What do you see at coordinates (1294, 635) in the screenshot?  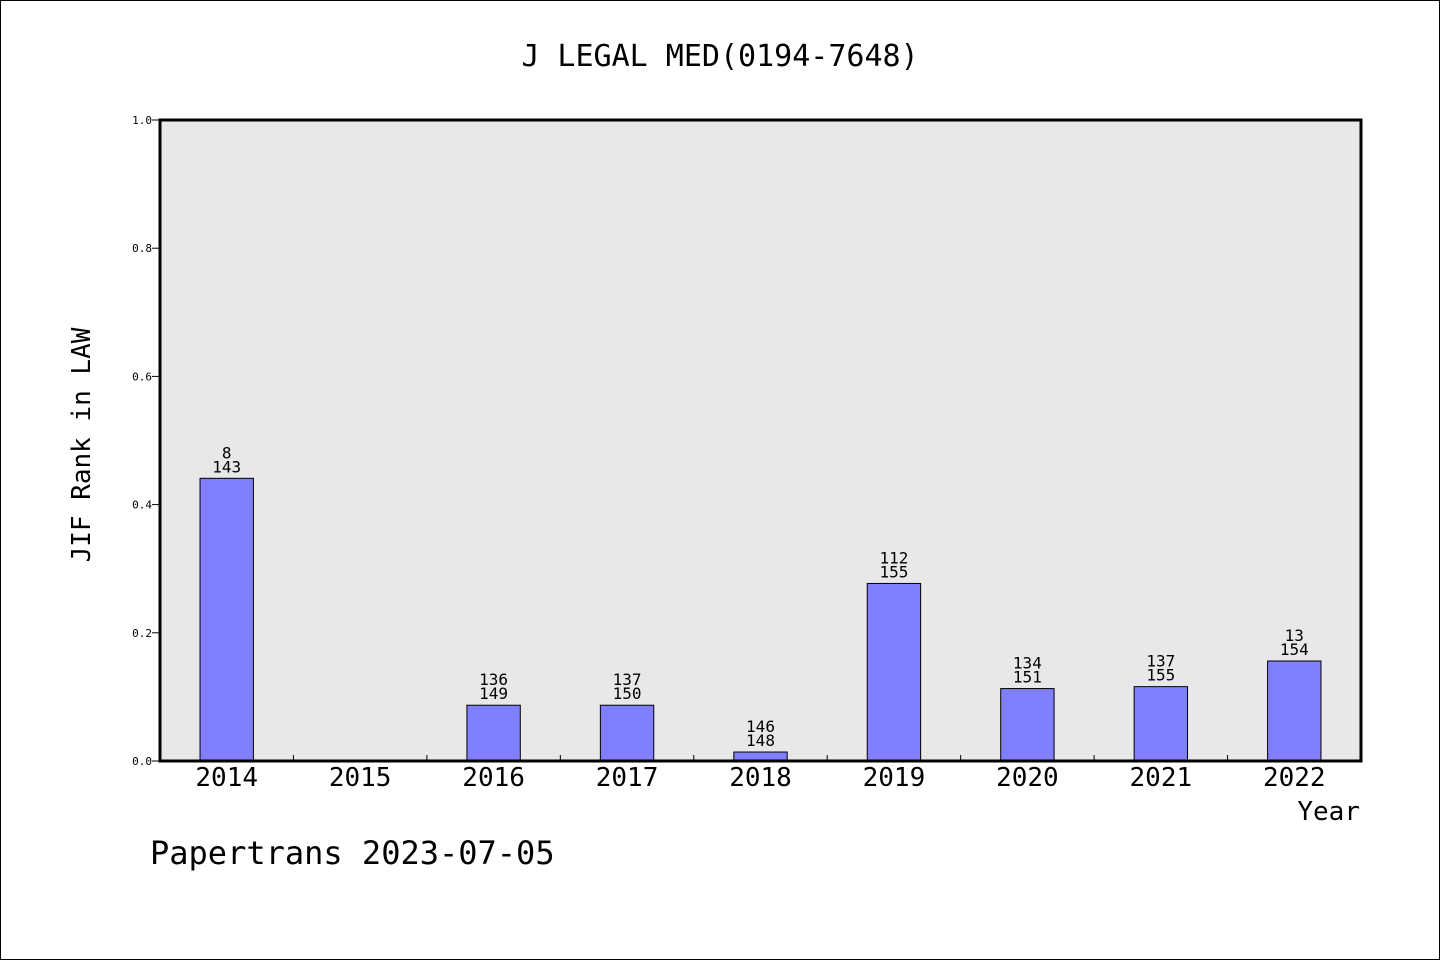 I see `bar-label-rank: 13` at bounding box center [1294, 635].